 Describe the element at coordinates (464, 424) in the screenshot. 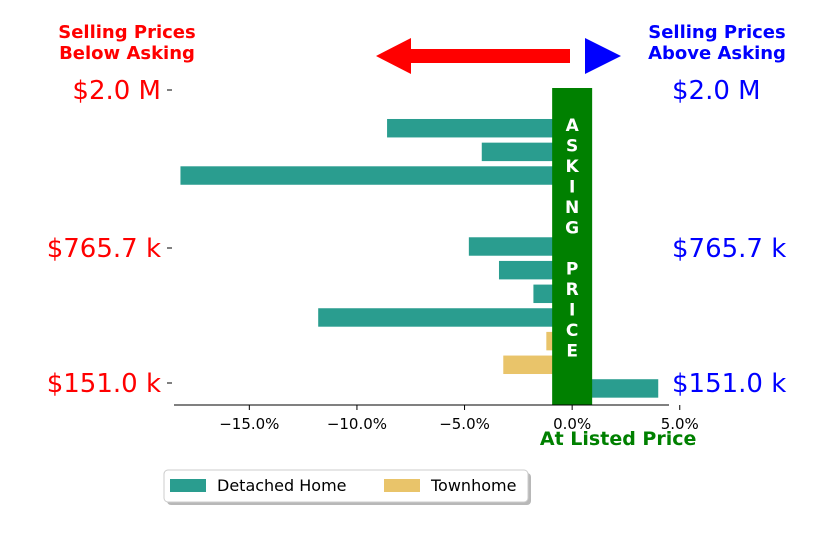

I see `x-tick-label: −5.0%` at that location.